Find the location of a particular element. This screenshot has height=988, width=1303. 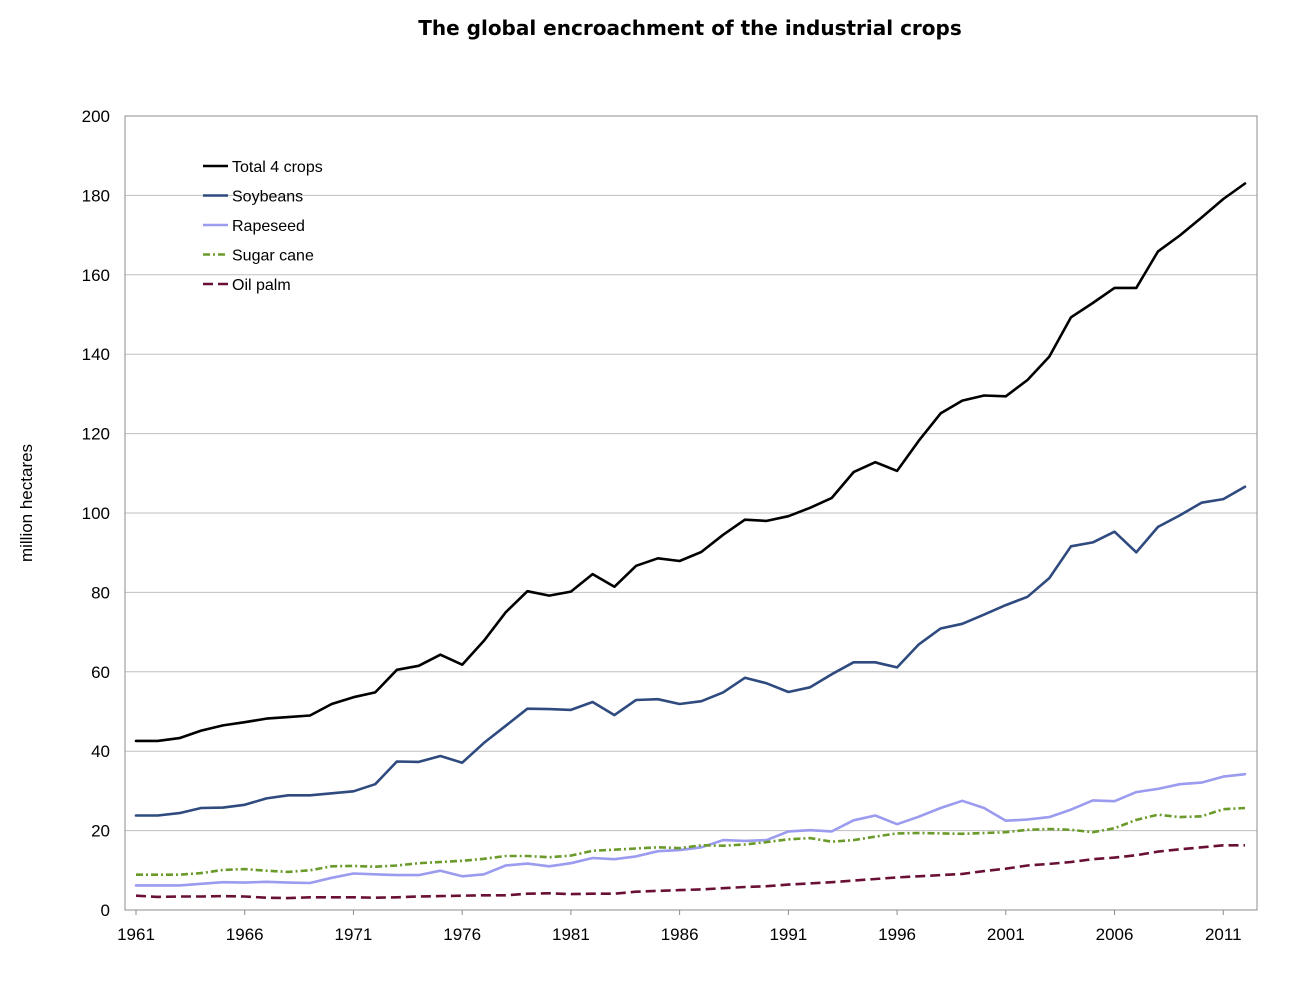

y-tick-label: 180 is located at coordinates (96, 195).